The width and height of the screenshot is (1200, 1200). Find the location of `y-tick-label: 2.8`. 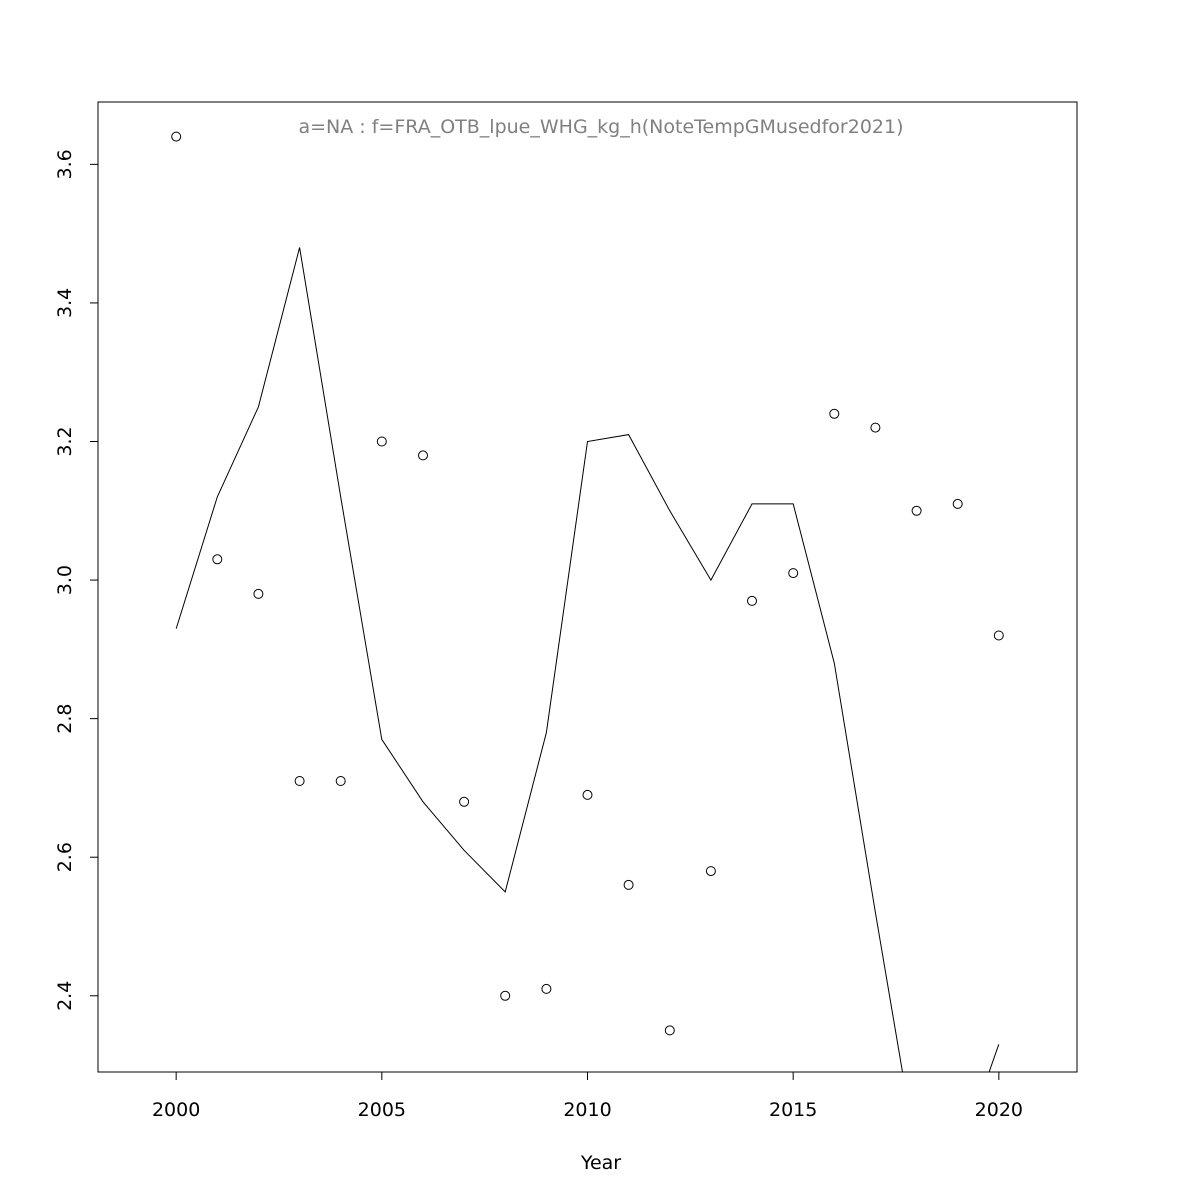

y-tick-label: 2.8 is located at coordinates (65, 718).